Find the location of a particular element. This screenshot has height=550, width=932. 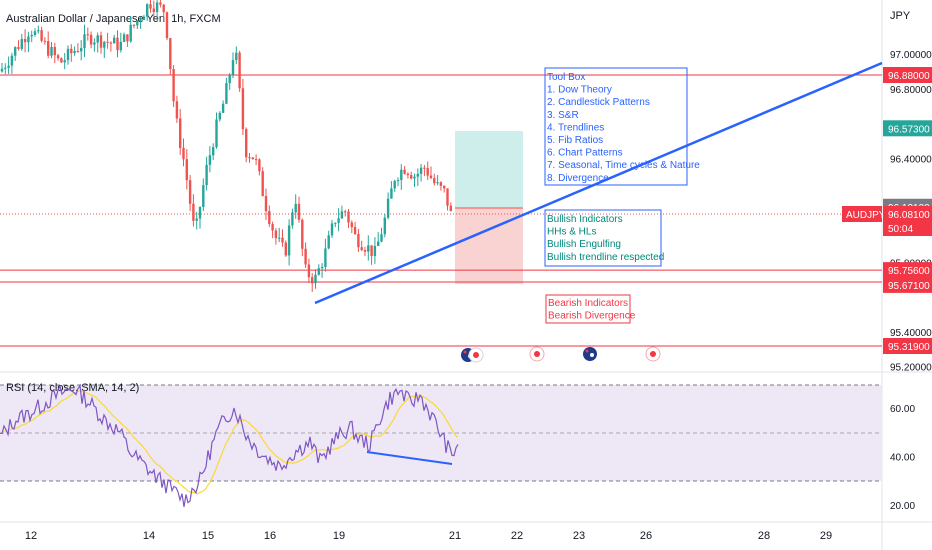

symbol-badge-label: AUDJPY is located at coordinates (866, 215).